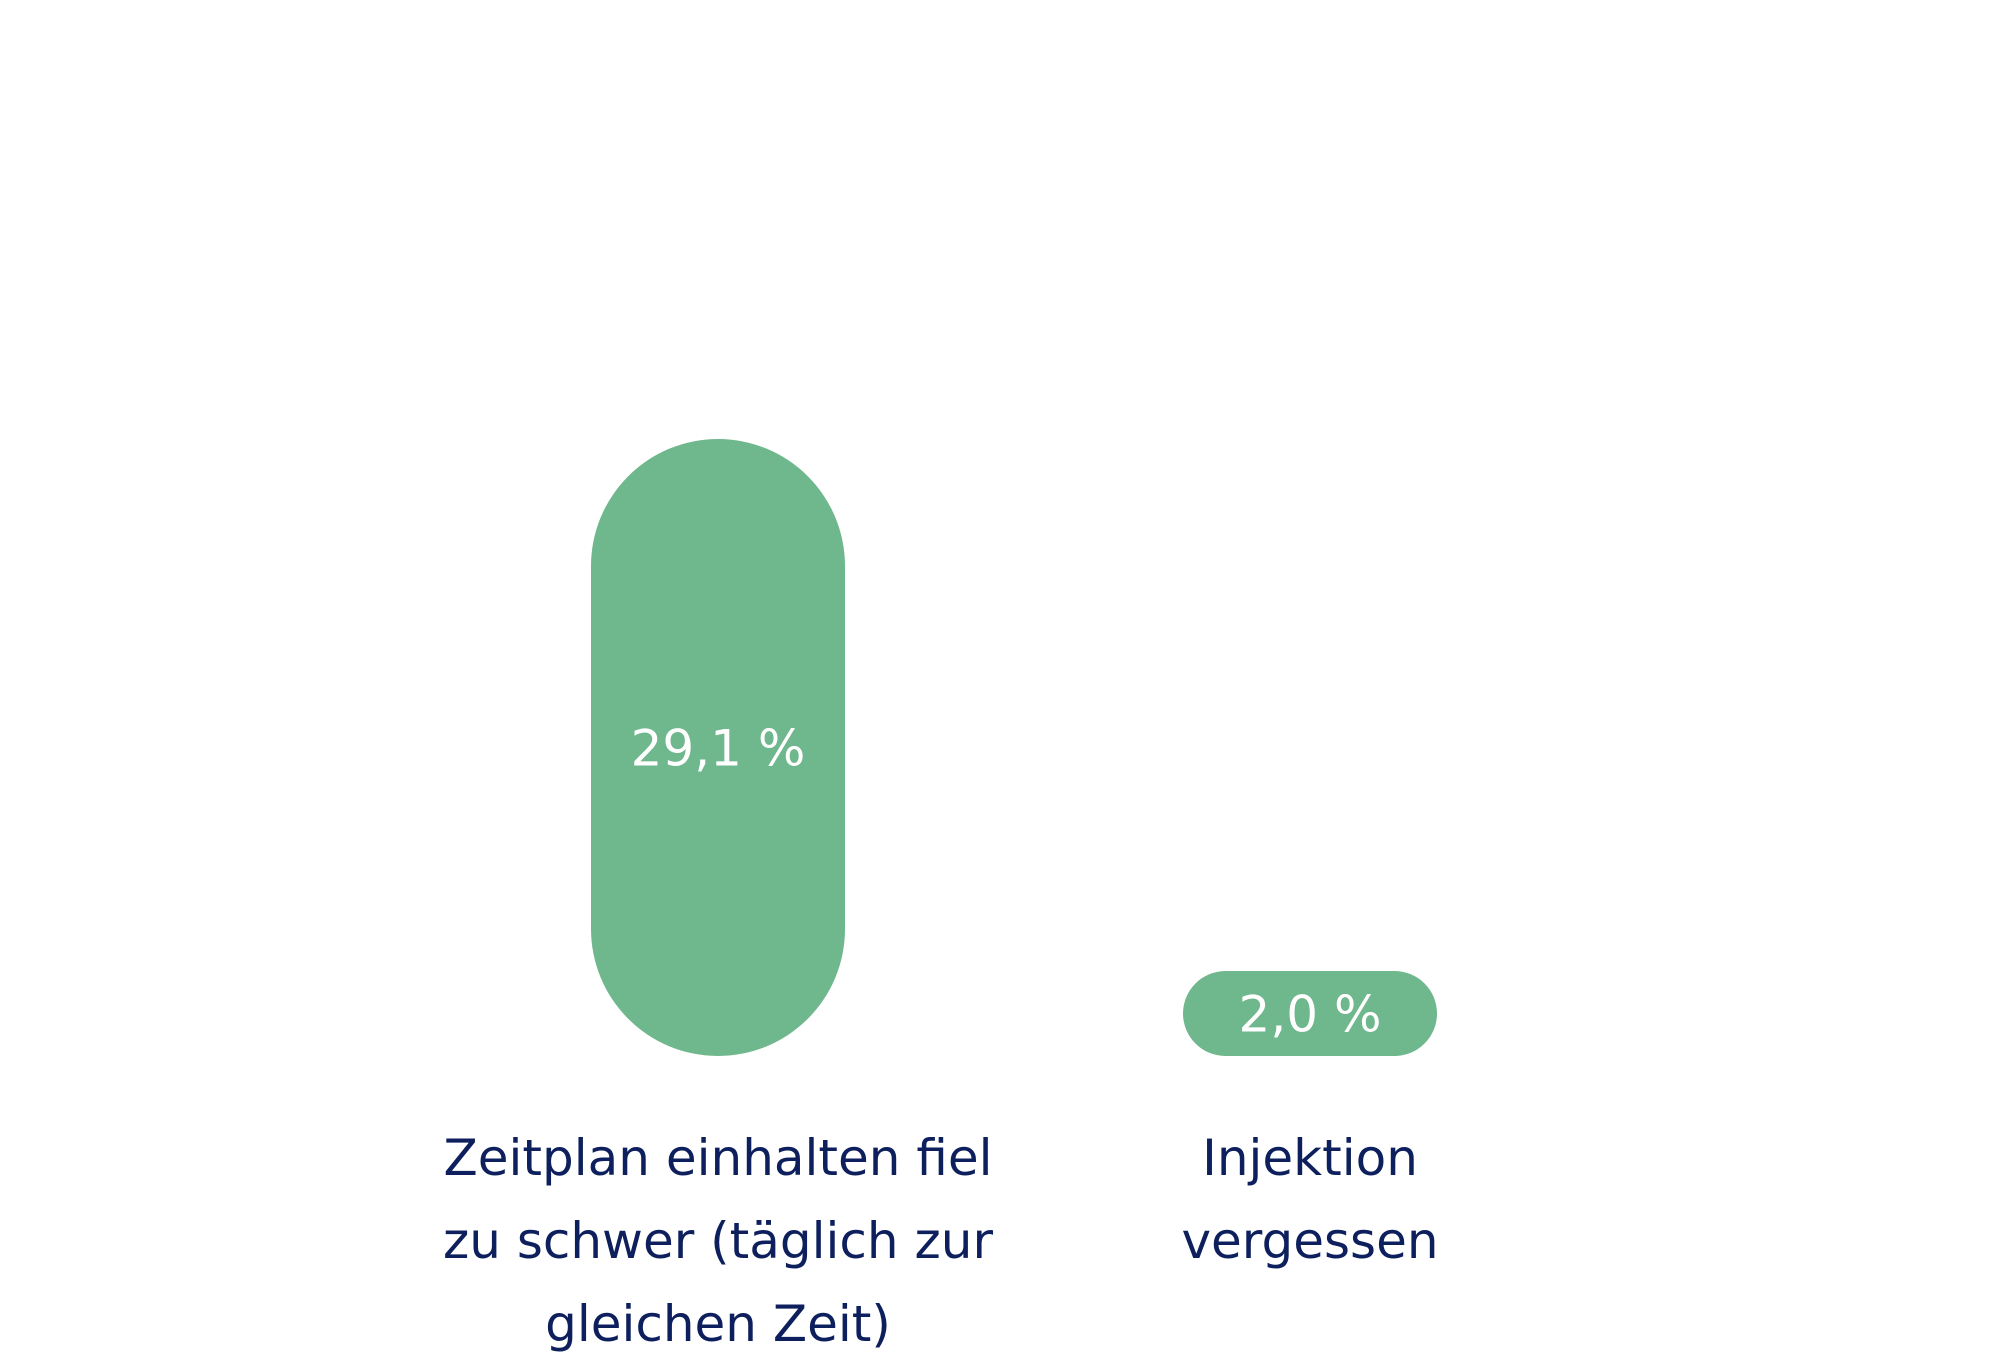 This screenshot has height=1354, width=2000. I want to click on category-label-line: Zeitplan einhalten fiel, so click(717, 1158).